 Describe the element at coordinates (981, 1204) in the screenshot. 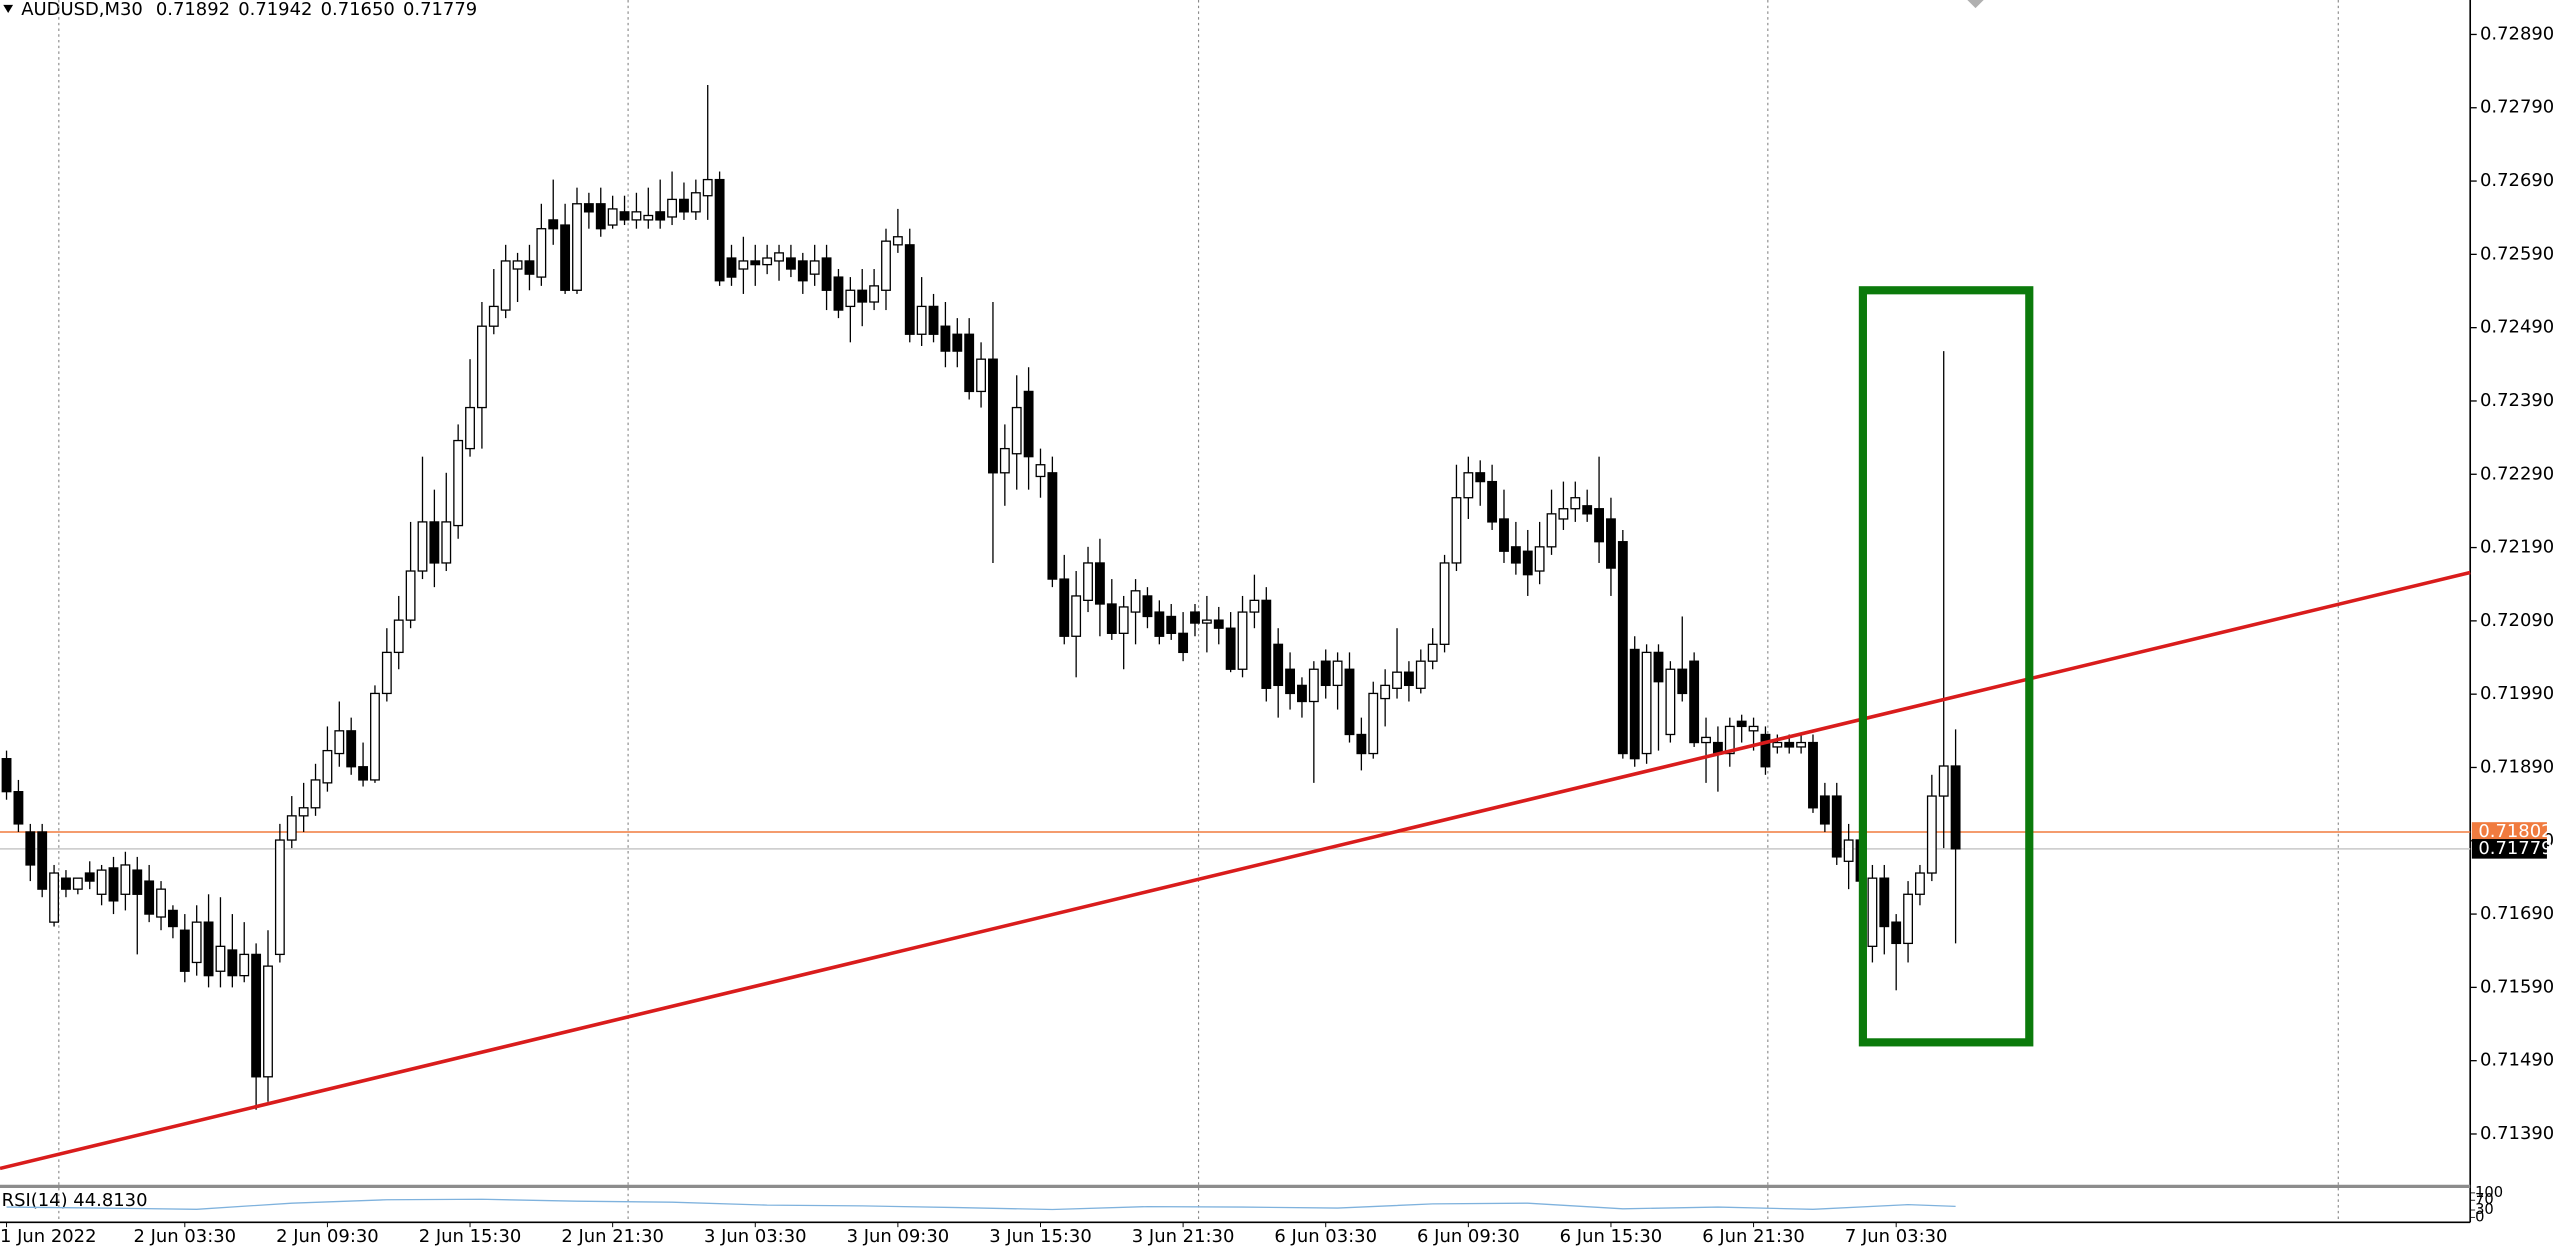

I see `rsi-line` at that location.